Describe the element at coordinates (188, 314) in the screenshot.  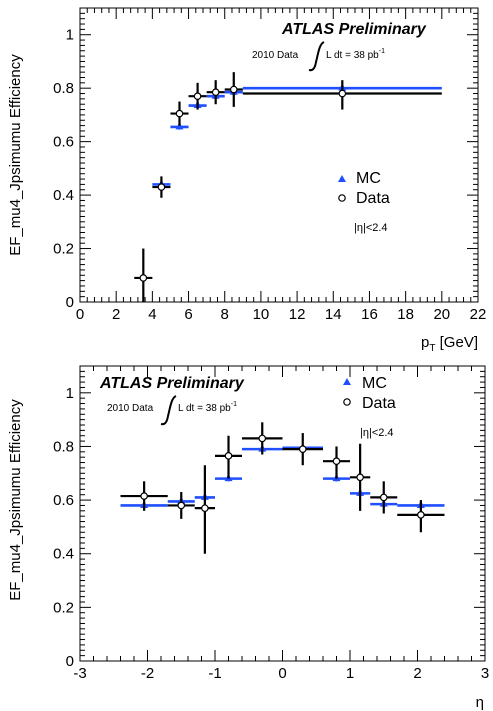
I see `x-tick-label: 6` at that location.